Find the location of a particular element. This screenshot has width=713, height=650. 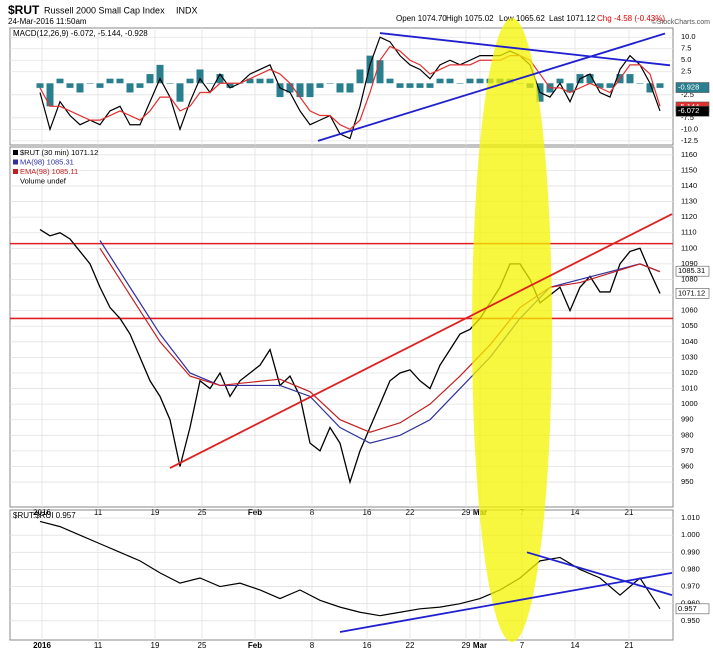

y-tick-label: 960 is located at coordinates (687, 465).